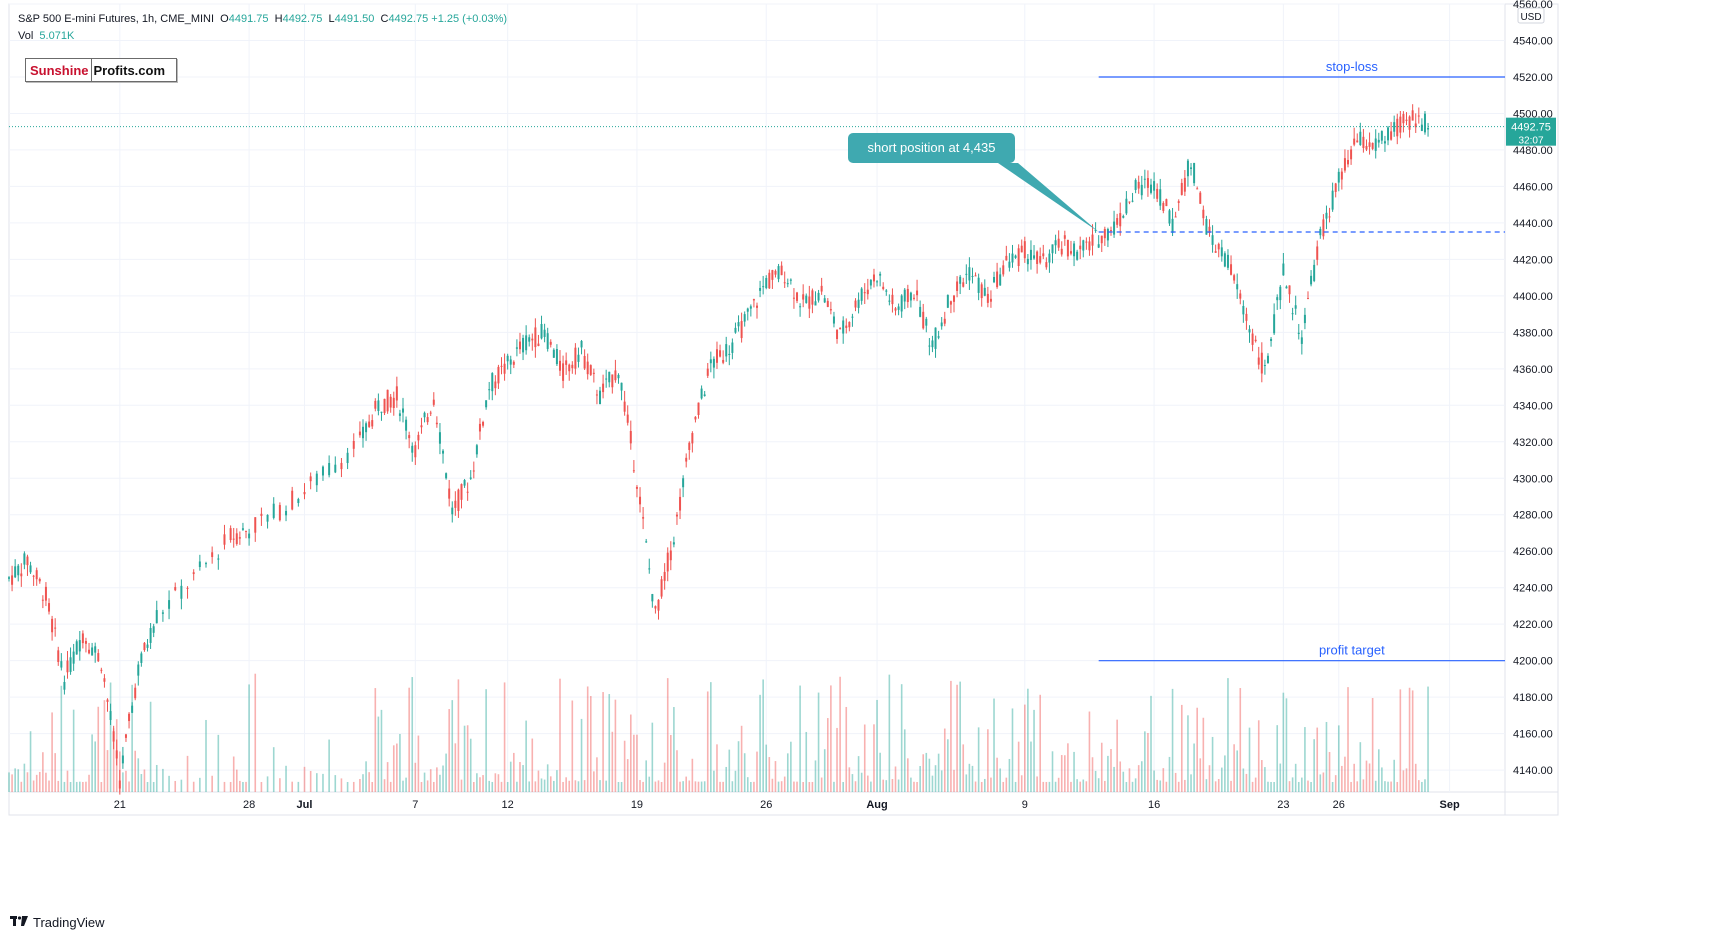 This screenshot has height=936, width=1730. What do you see at coordinates (57, 922) in the screenshot?
I see `tradingview-branding: TradingView` at bounding box center [57, 922].